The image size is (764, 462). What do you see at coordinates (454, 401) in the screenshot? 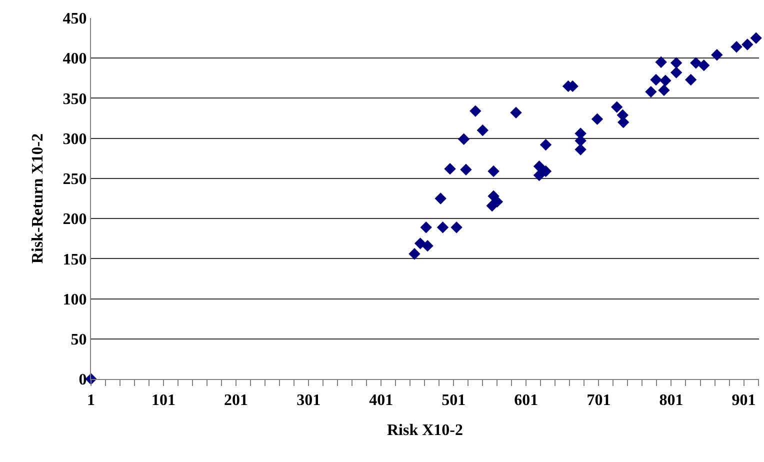
I see `x-tick-label: 501` at bounding box center [454, 401].